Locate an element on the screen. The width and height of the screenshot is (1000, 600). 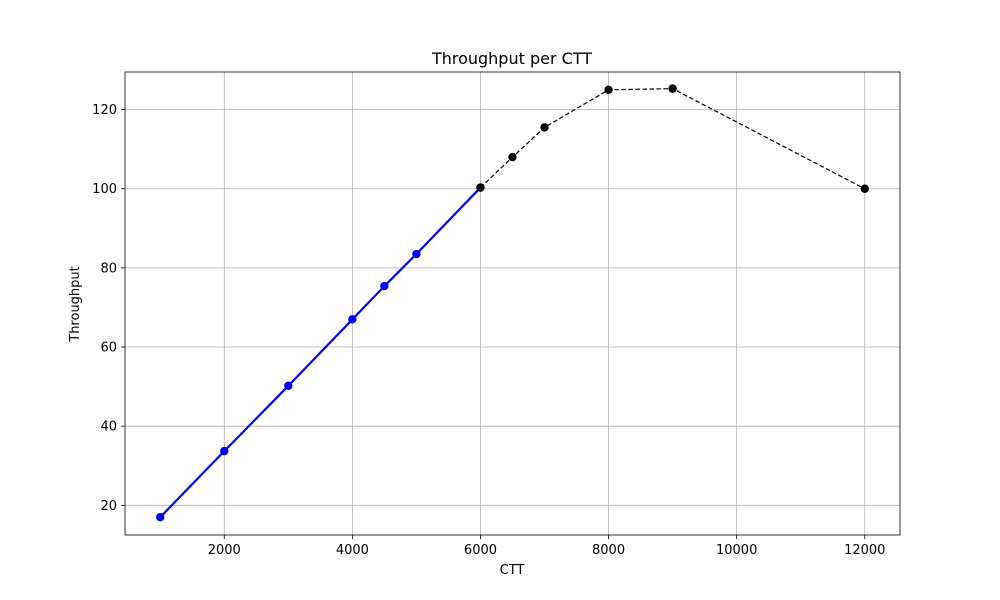
y-tick-label: 60 is located at coordinates (108, 348).